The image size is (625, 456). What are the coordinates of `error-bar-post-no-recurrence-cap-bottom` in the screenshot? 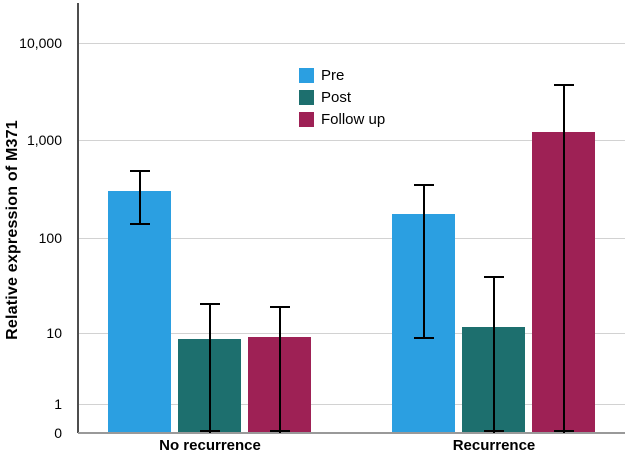 It's located at (210, 431).